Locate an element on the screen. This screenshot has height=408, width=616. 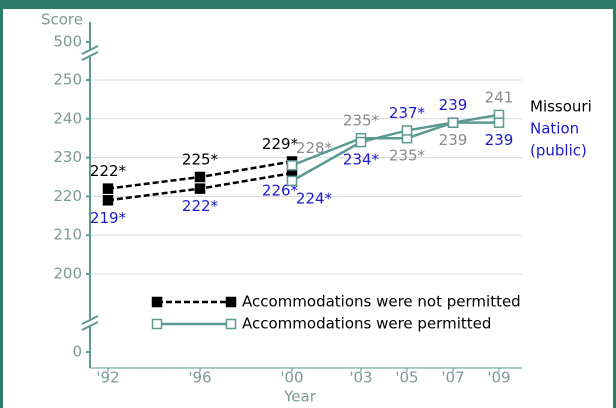
value-label: 241 is located at coordinates (499, 97).